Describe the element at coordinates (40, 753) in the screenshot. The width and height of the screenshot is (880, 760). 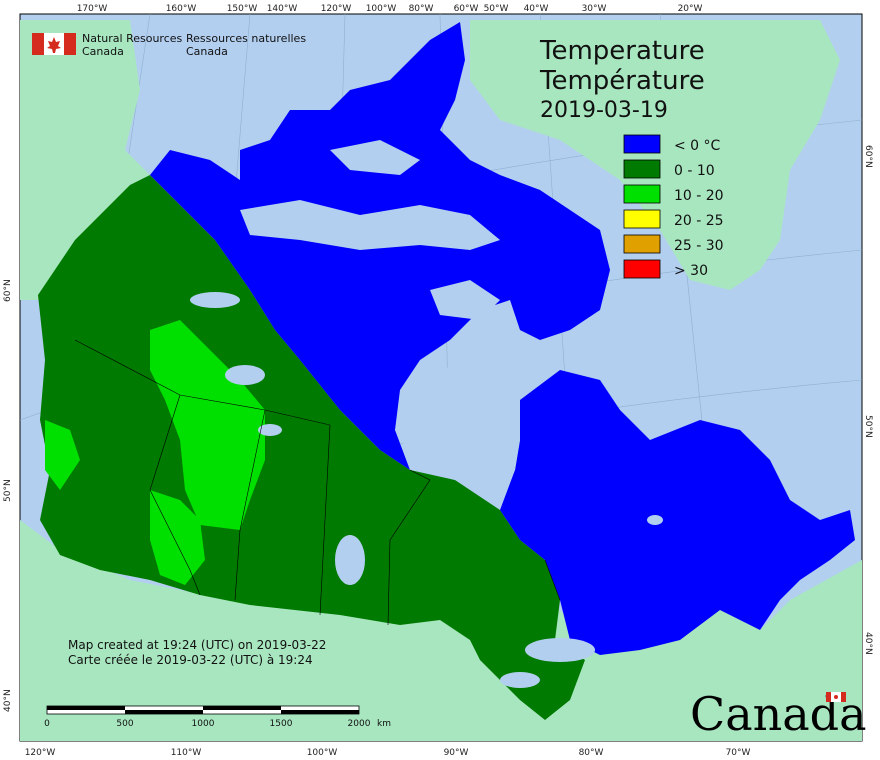
I see `bottom-tick-label: 120°W` at that location.